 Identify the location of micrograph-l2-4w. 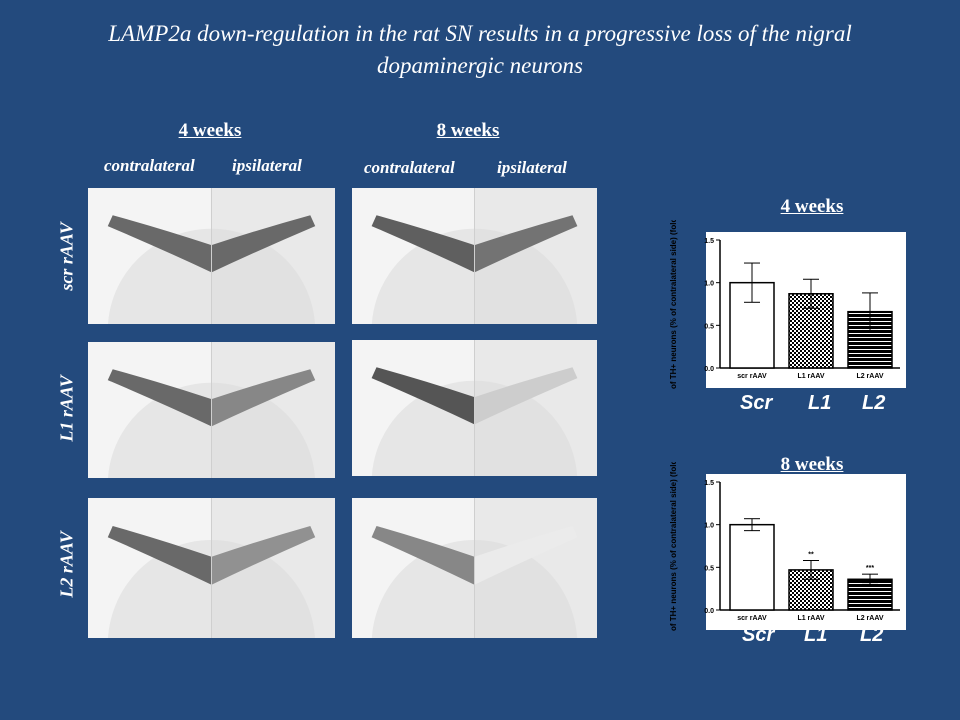
(211, 568).